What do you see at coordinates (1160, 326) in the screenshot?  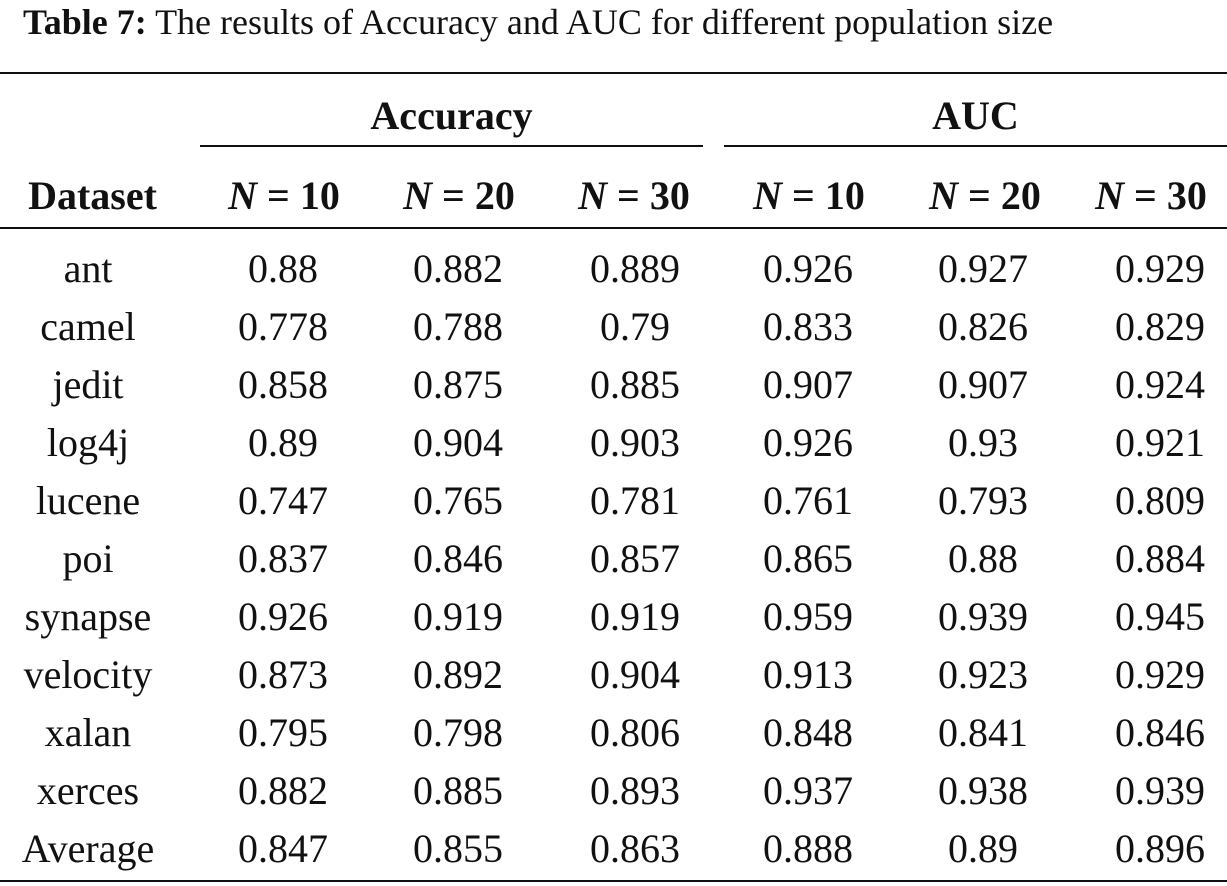 I see `value-cell: 0.829` at bounding box center [1160, 326].